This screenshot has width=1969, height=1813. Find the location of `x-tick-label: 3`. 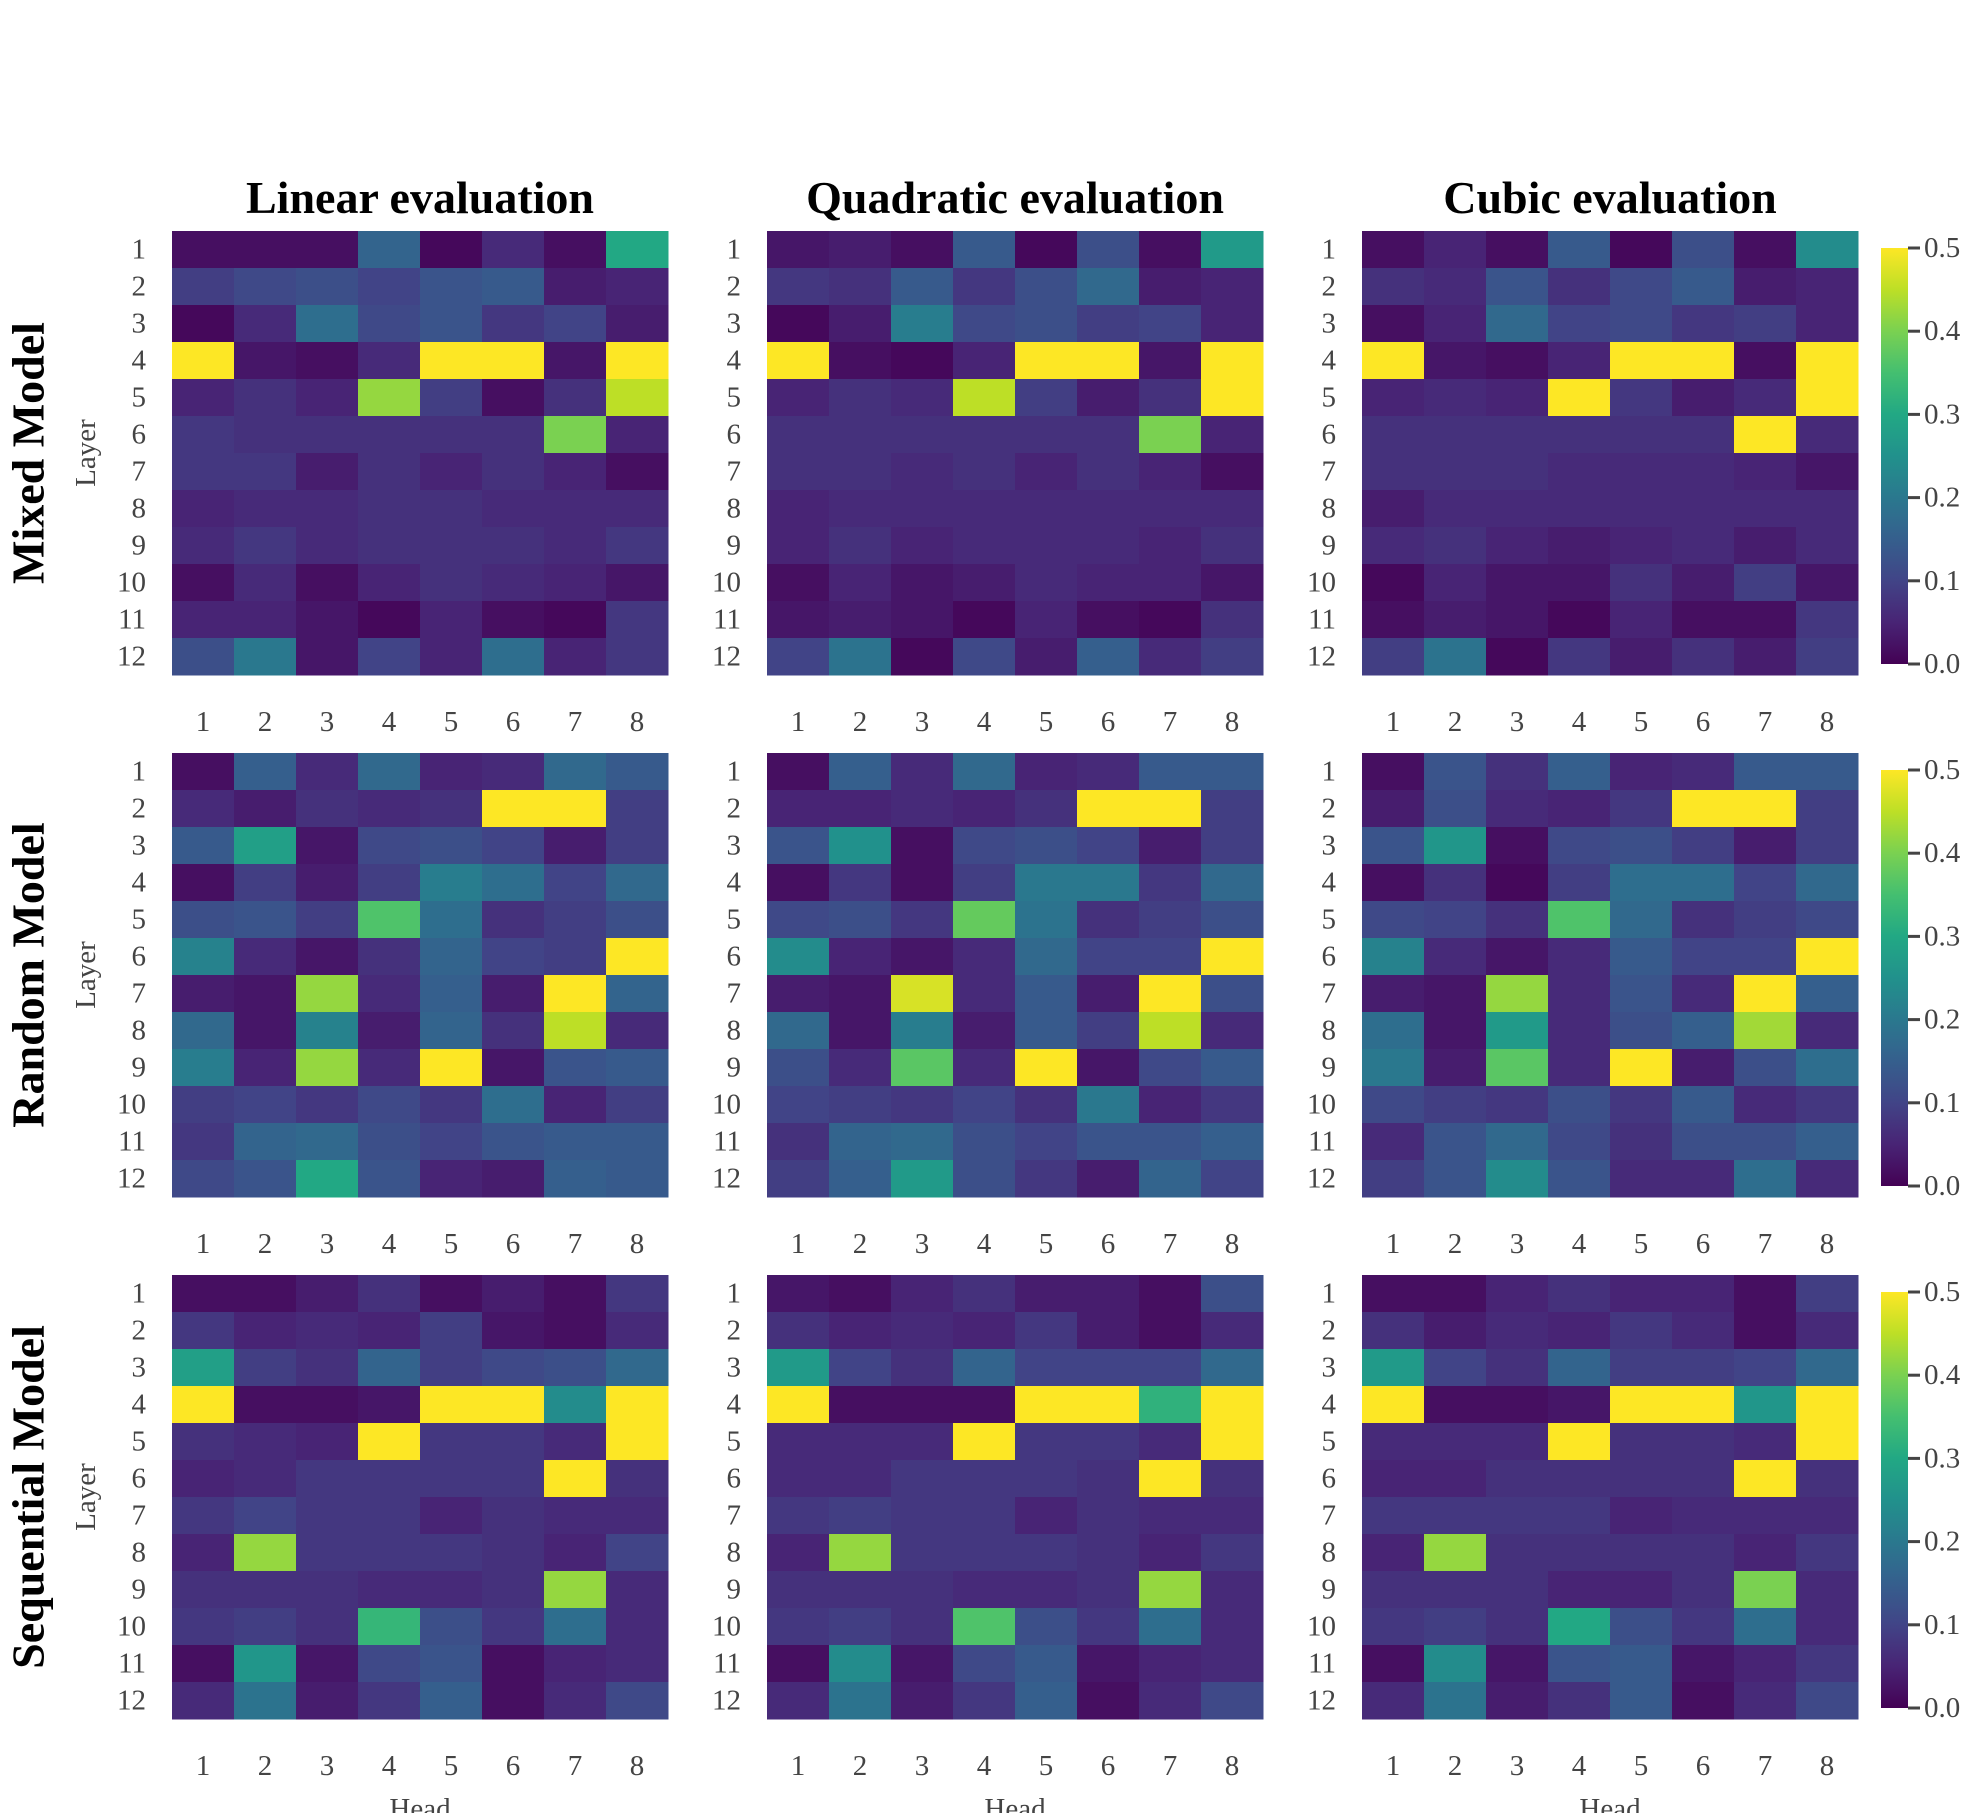

x-tick-label: 3 is located at coordinates (922, 1766).